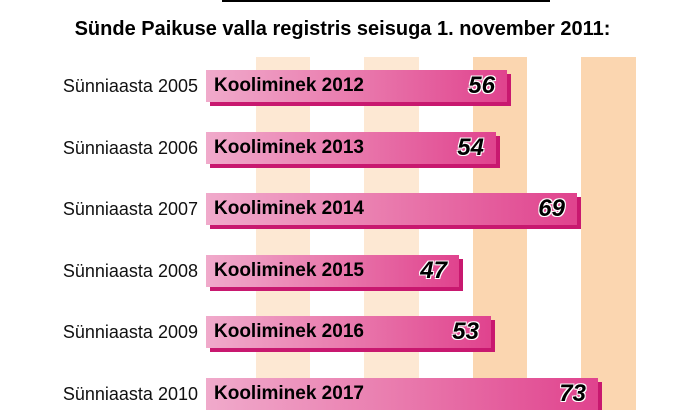  Describe the element at coordinates (433, 270) in the screenshot. I see `bar-value-label: 47` at that location.